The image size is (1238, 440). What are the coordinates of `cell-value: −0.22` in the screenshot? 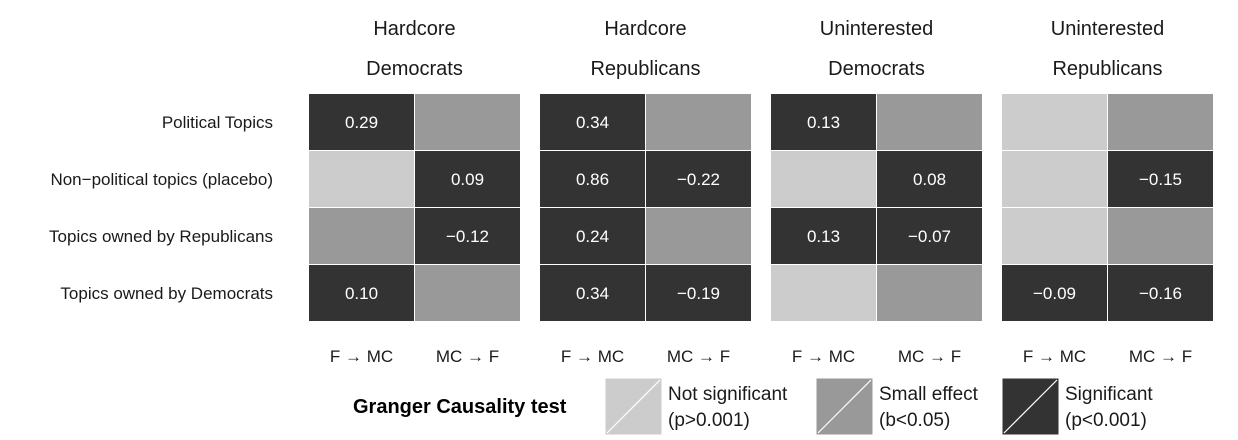 It's located at (698, 179).